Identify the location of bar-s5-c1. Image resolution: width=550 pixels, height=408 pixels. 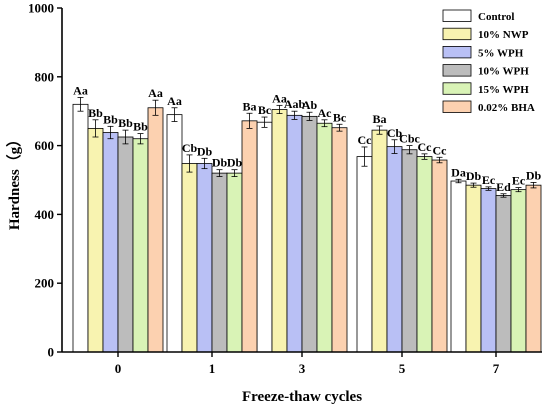
(249, 236).